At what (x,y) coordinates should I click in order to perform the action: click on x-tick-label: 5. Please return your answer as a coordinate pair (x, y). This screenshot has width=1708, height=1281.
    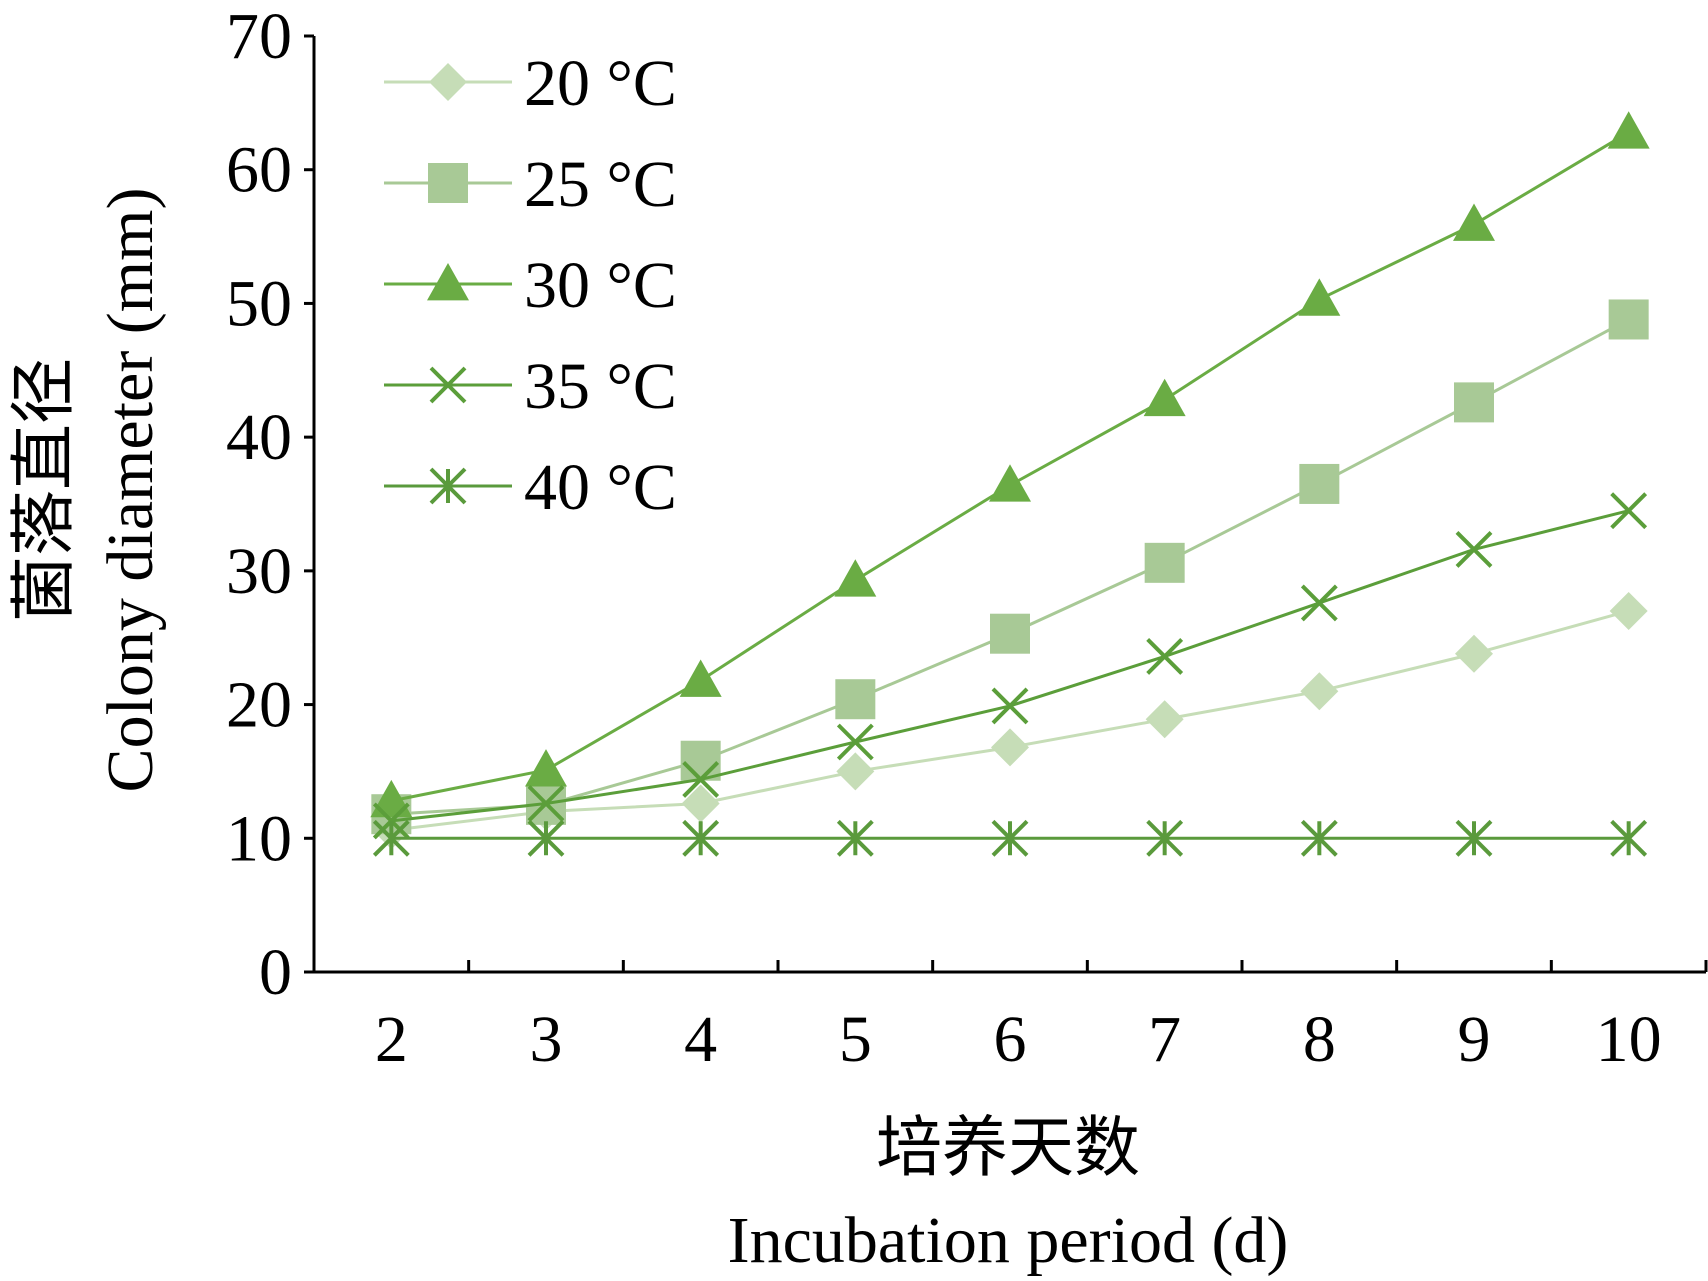
    Looking at the image, I should click on (855, 1039).